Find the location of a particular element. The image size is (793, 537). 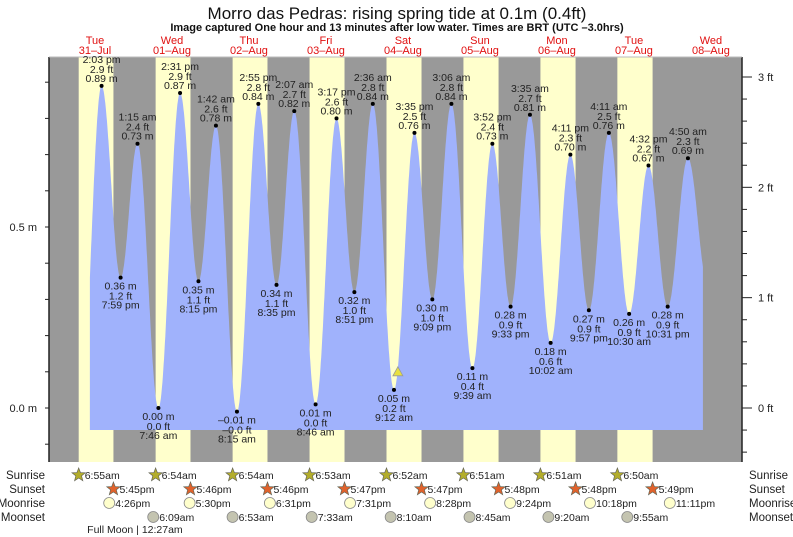

tide-label-m: 0.26 m is located at coordinates (629, 323).